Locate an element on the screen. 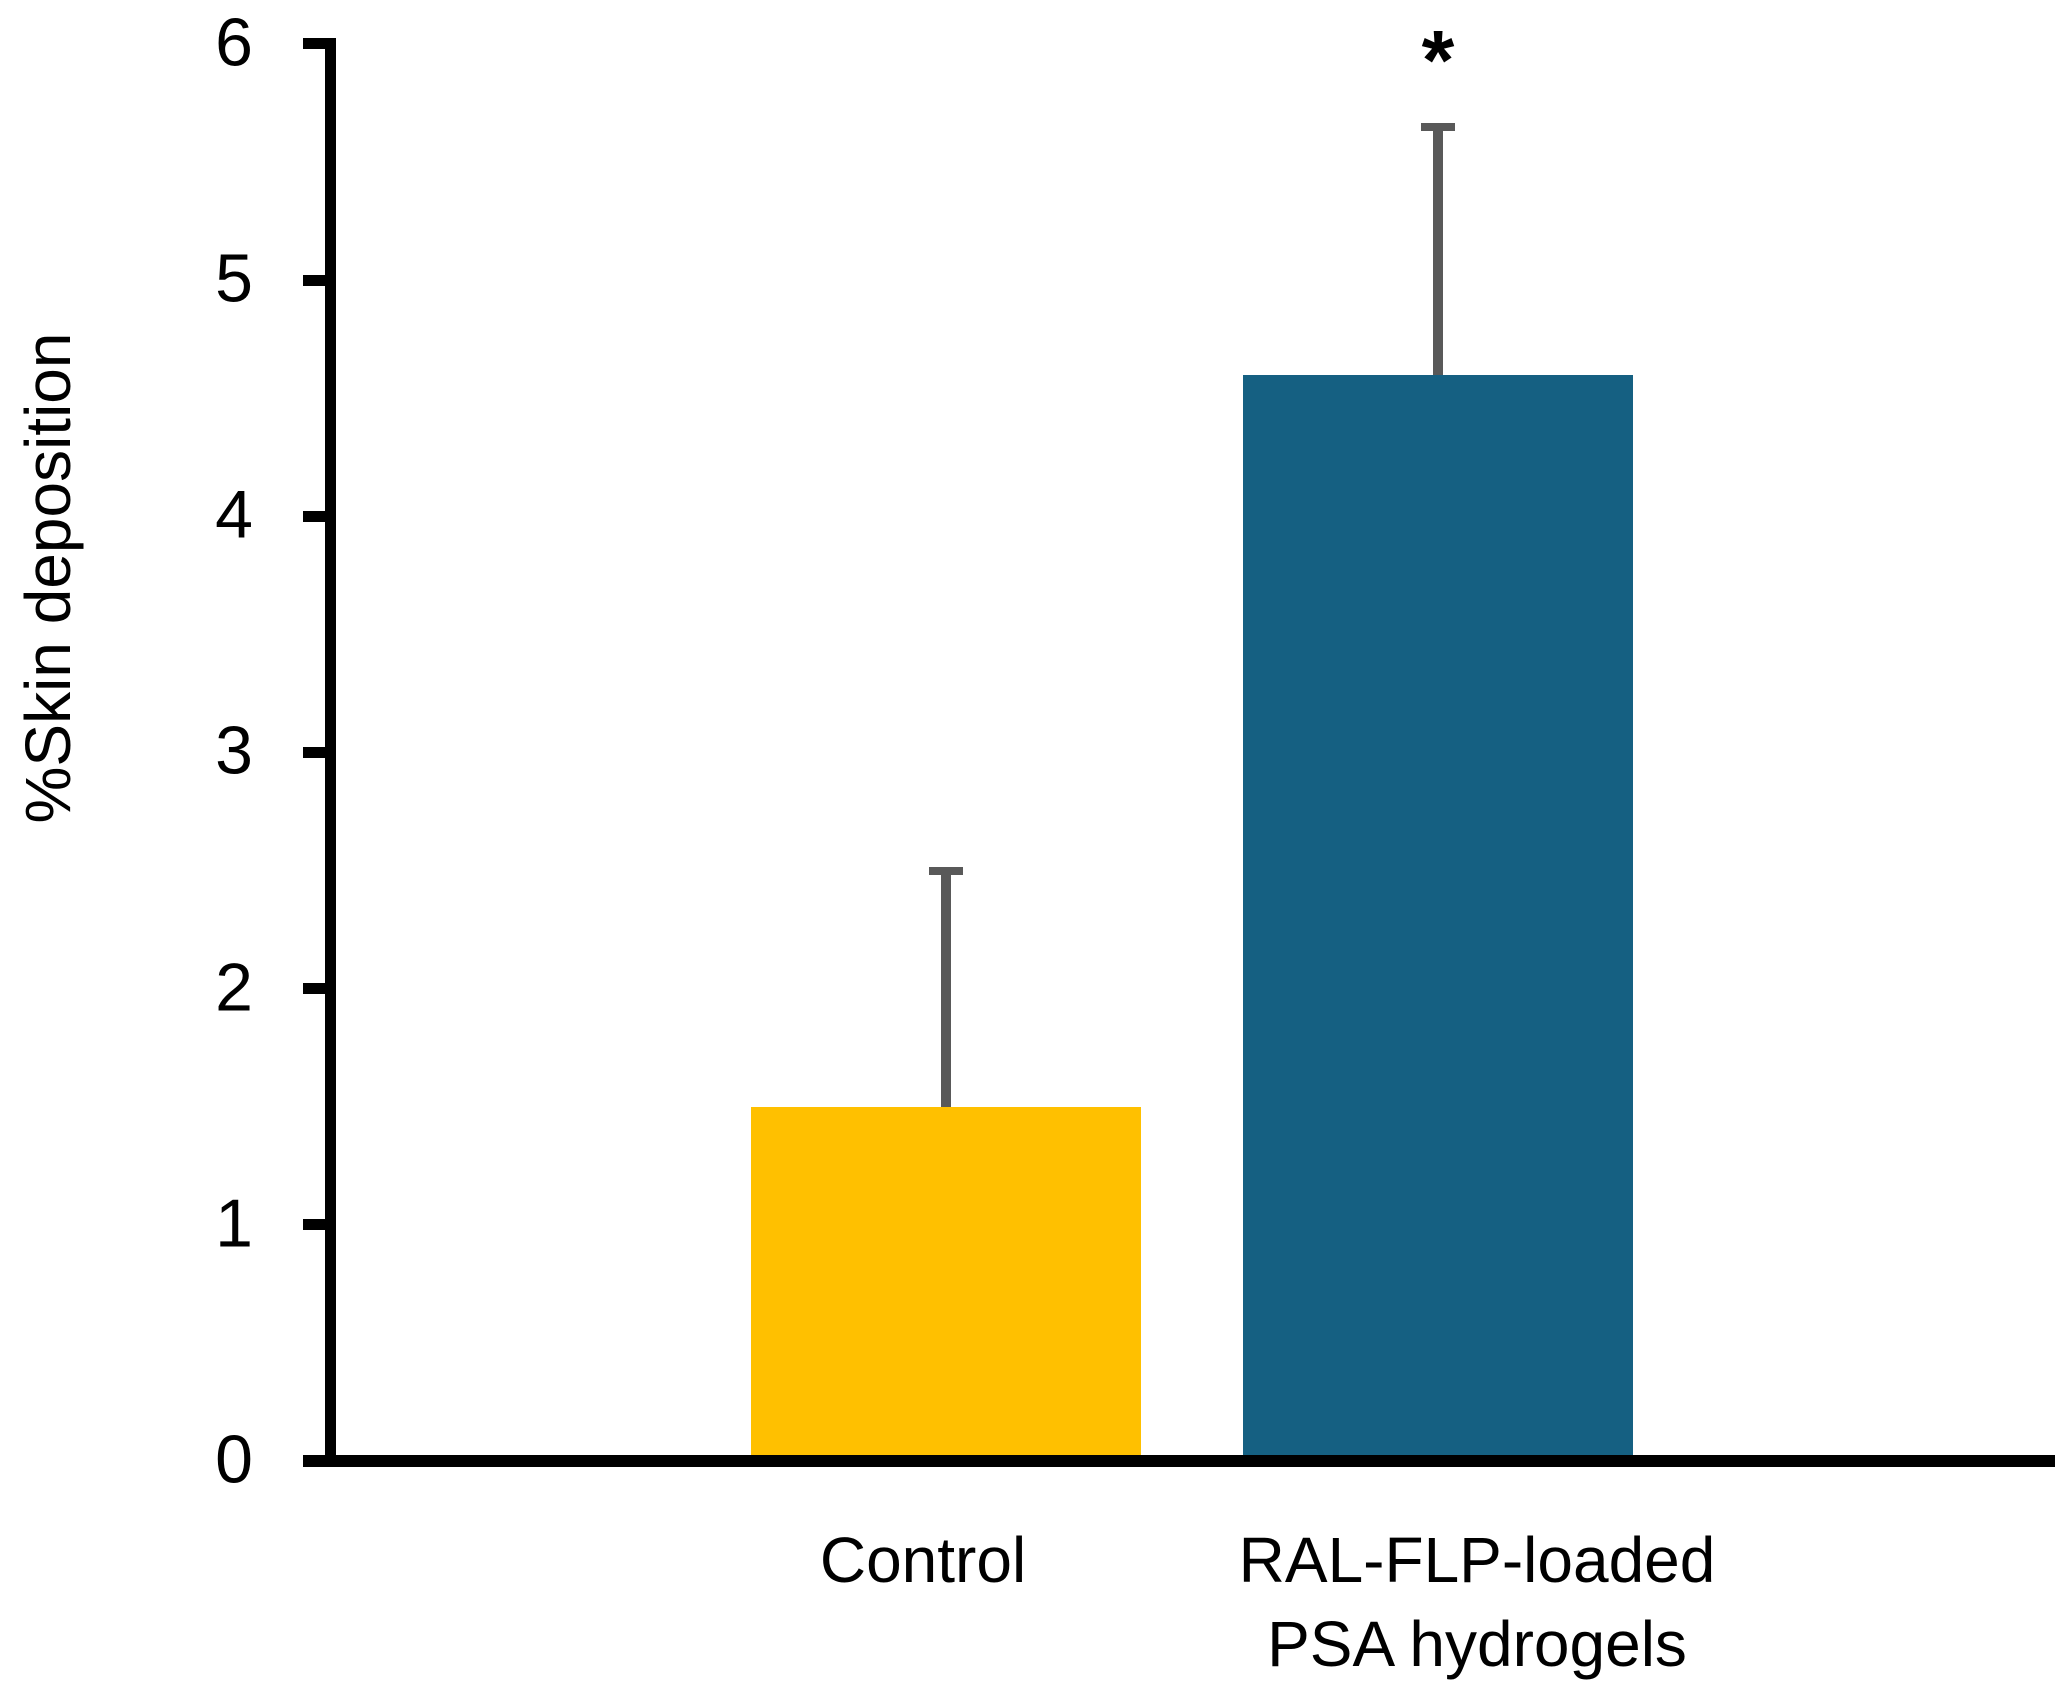 This screenshot has width=2069, height=1685. category-label: Control is located at coordinates (923, 1560).